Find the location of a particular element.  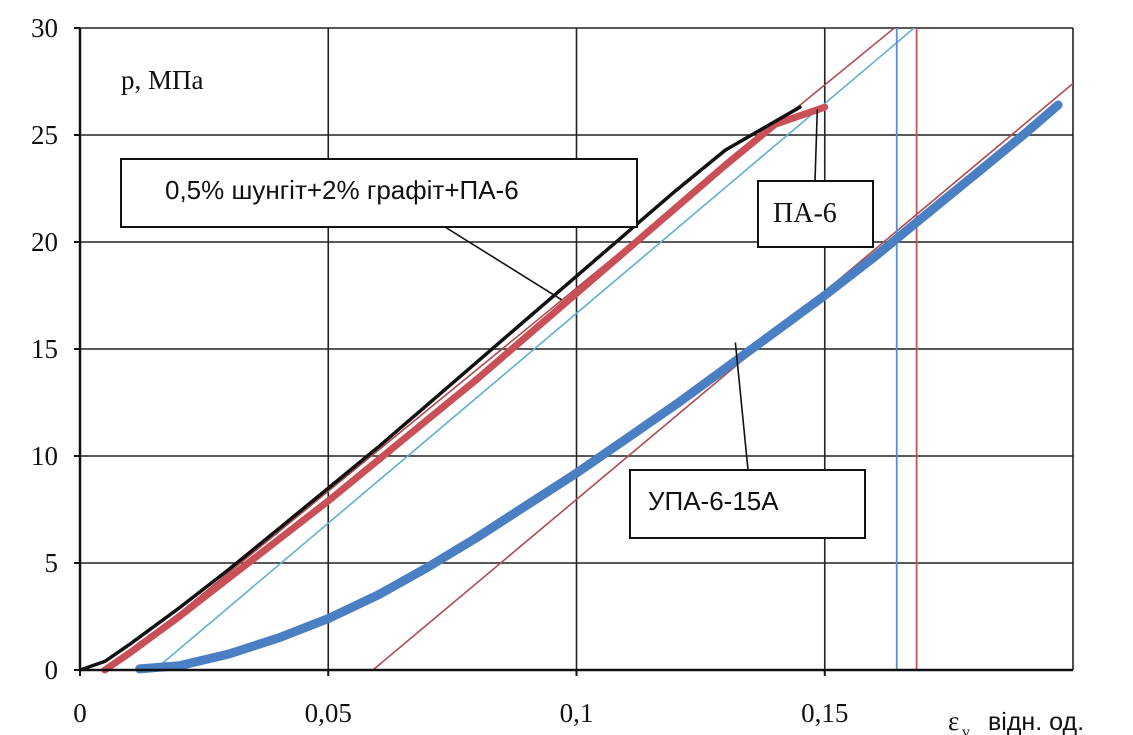

callout-pa6-shungite: 0,5% шунгіт+2% графіт+ПА-6 is located at coordinates (379, 193).